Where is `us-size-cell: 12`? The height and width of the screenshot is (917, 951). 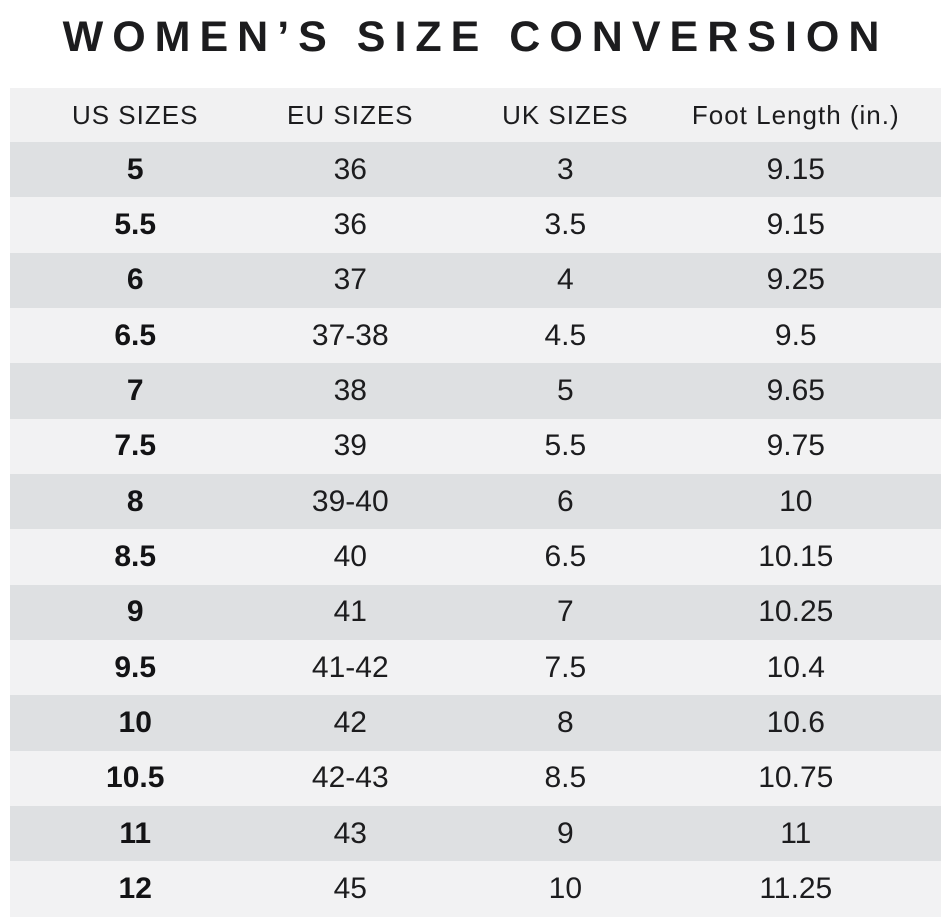 us-size-cell: 12 is located at coordinates (135, 889).